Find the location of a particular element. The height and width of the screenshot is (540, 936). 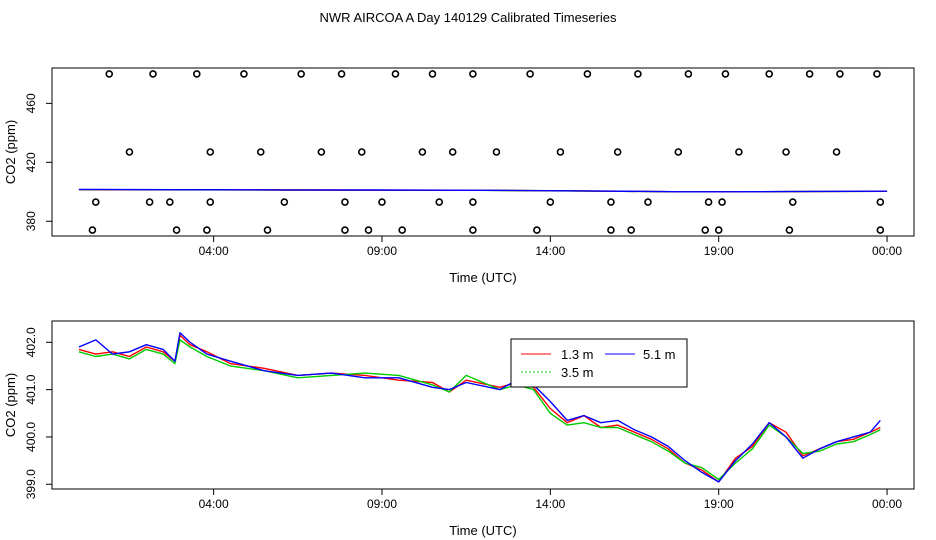

y-tick-label-top-2: 460 is located at coordinates (31, 103).